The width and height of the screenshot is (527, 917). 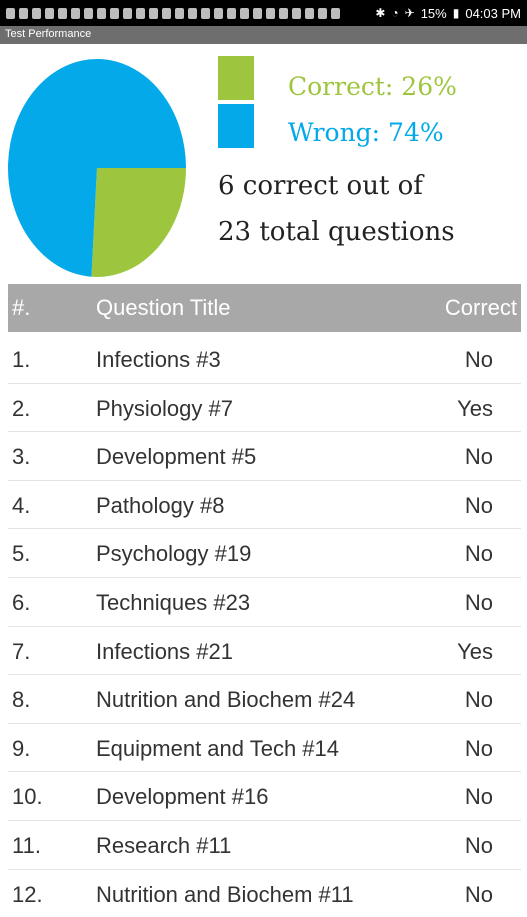 What do you see at coordinates (236, 126) in the screenshot?
I see `legend-swatch-wrong` at bounding box center [236, 126].